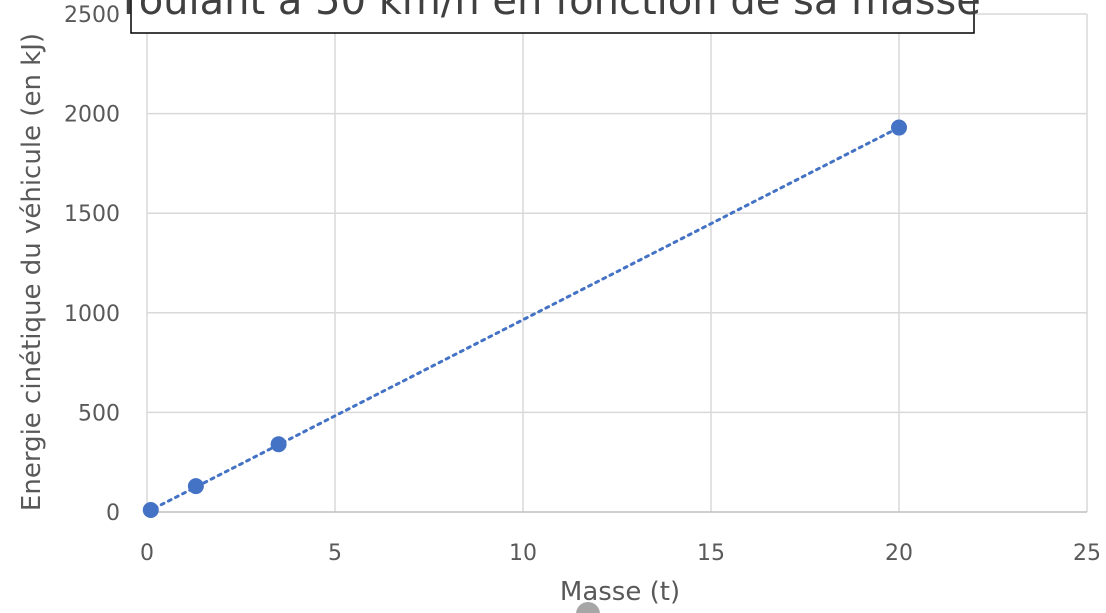  I want to click on x-tick-label: 0, so click(147, 553).